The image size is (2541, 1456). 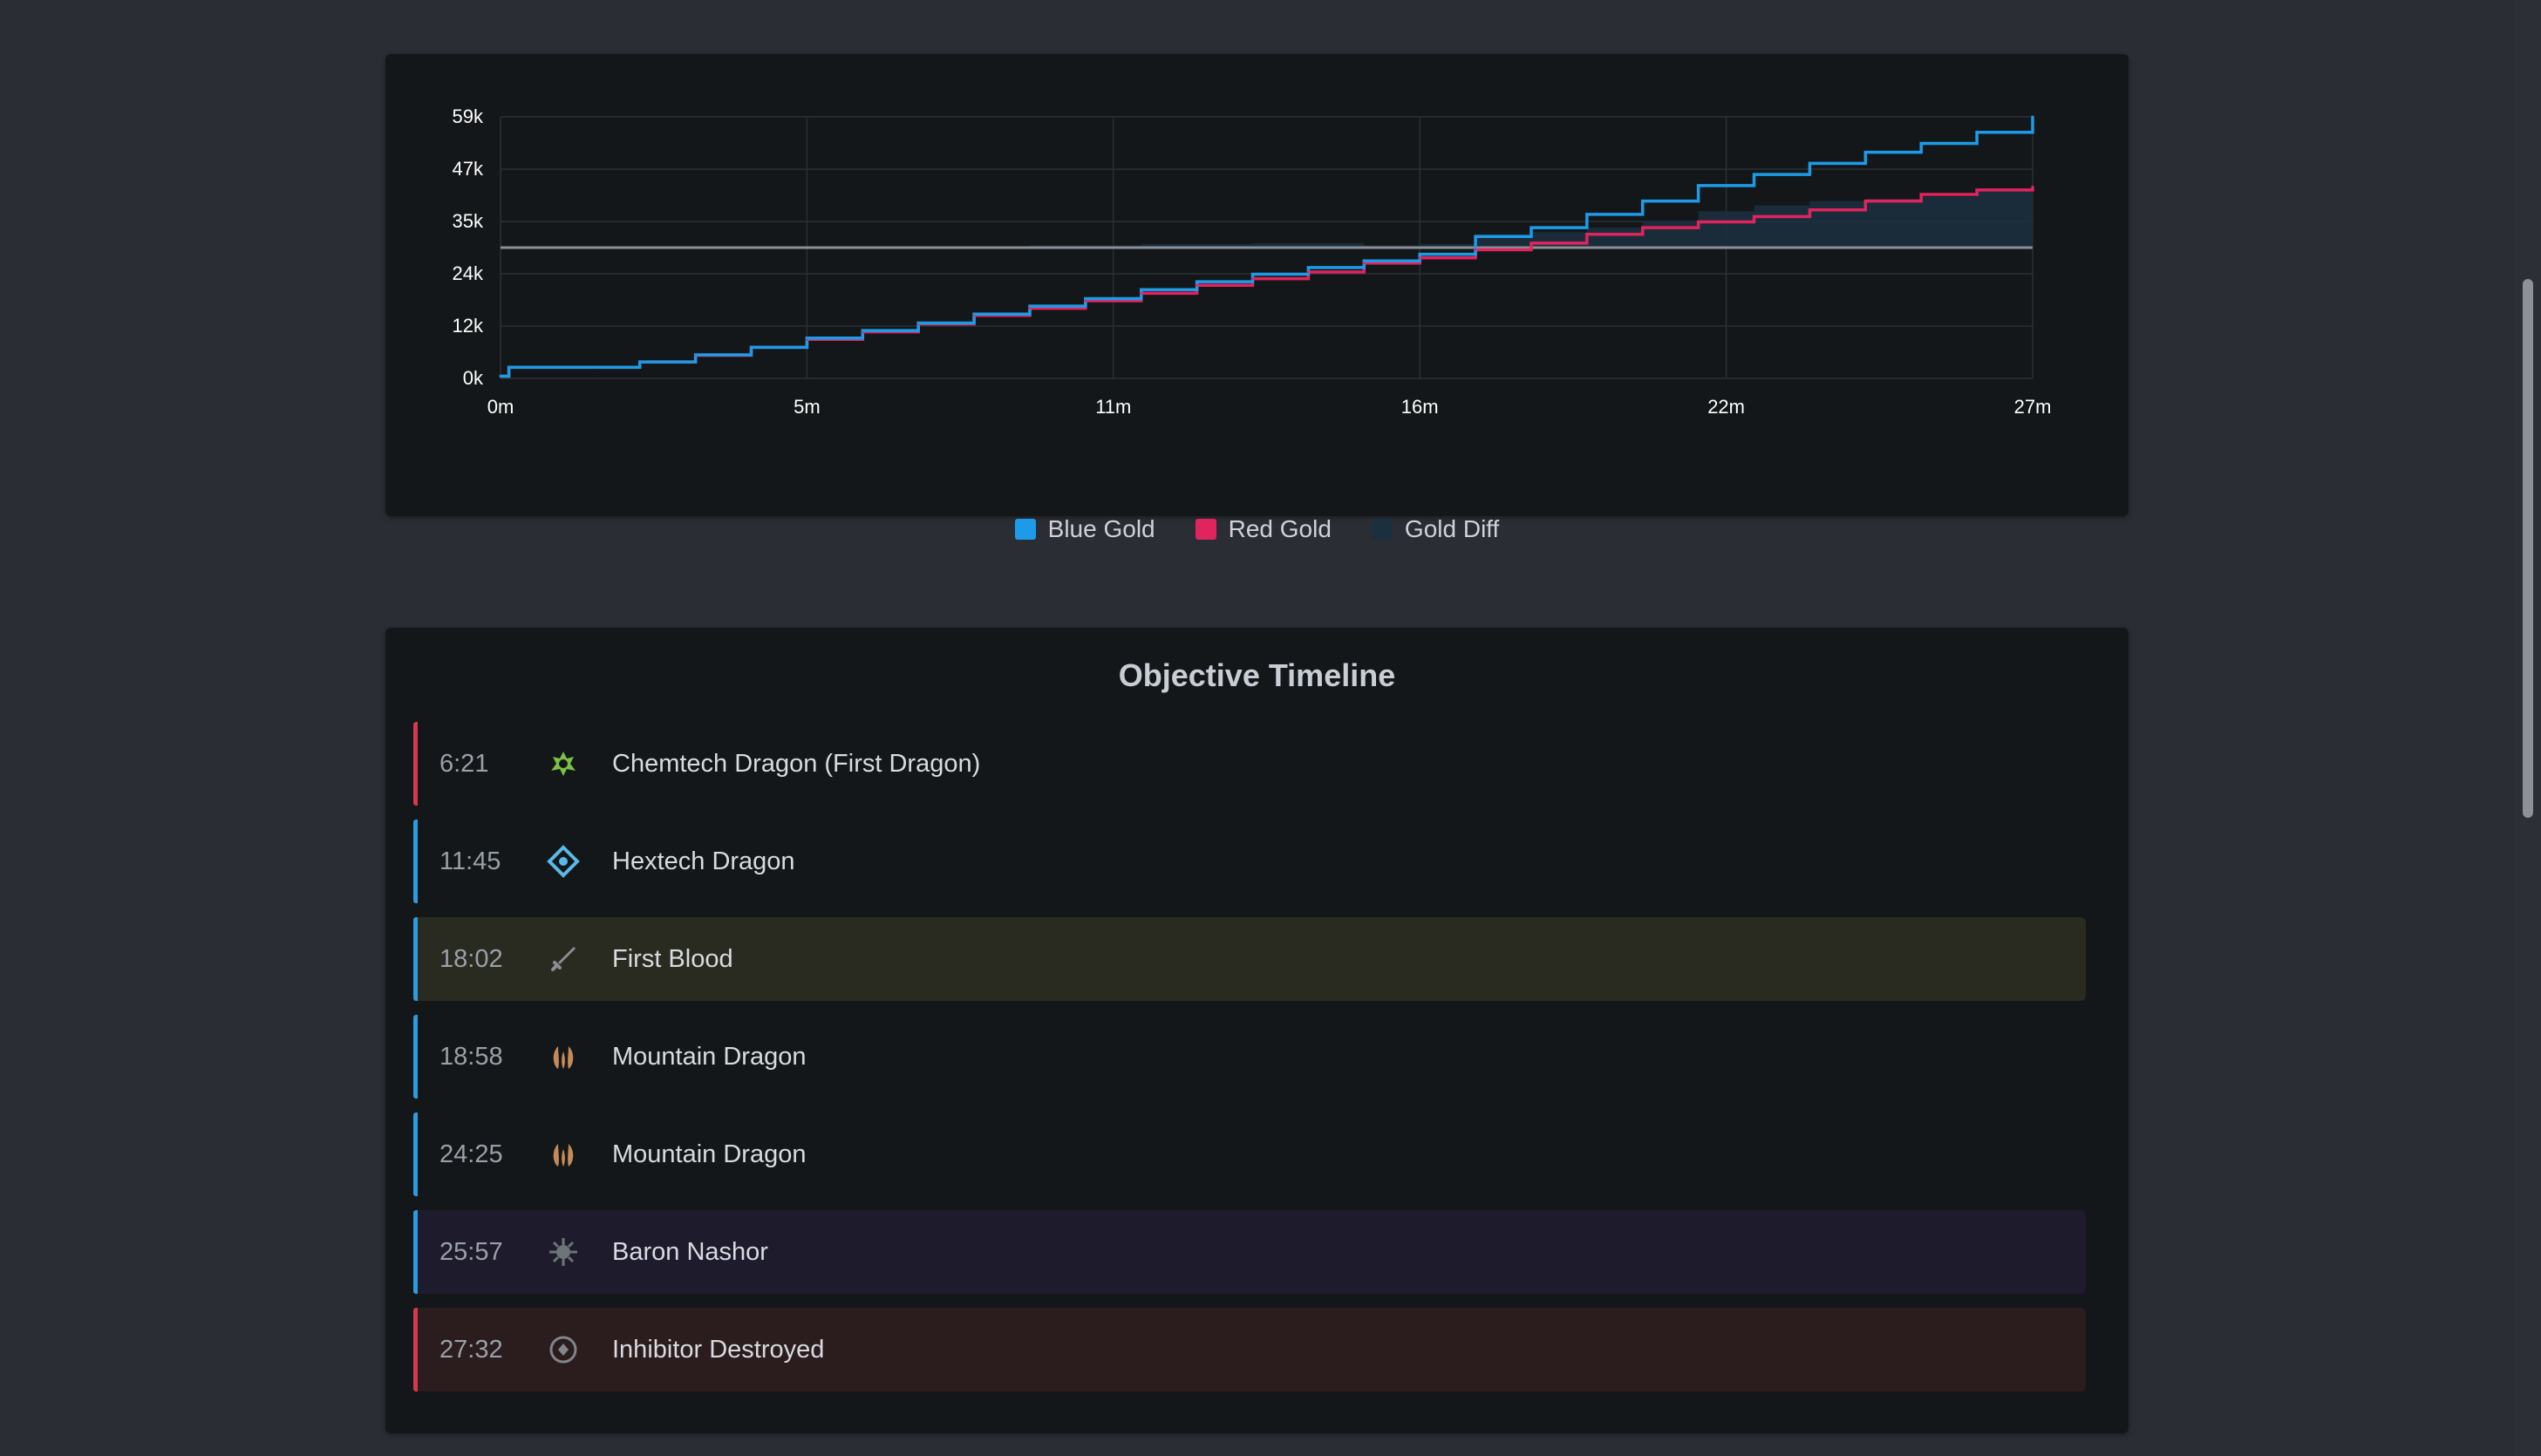 What do you see at coordinates (718, 1349) in the screenshot?
I see `event-label: Inhibitor Destroyed` at bounding box center [718, 1349].